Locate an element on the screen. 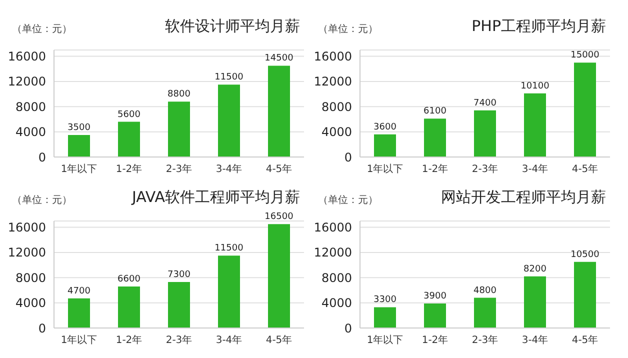 The height and width of the screenshot is (358, 628). data-label: 10500 is located at coordinates (585, 255).